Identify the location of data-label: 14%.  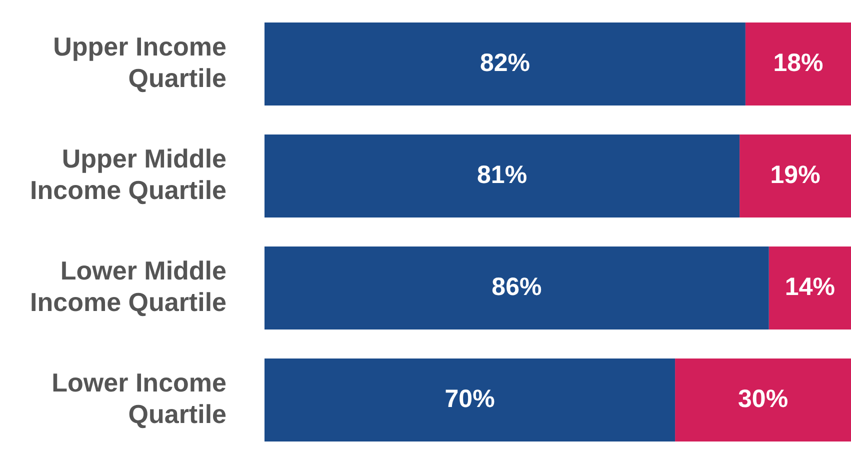
(809, 286).